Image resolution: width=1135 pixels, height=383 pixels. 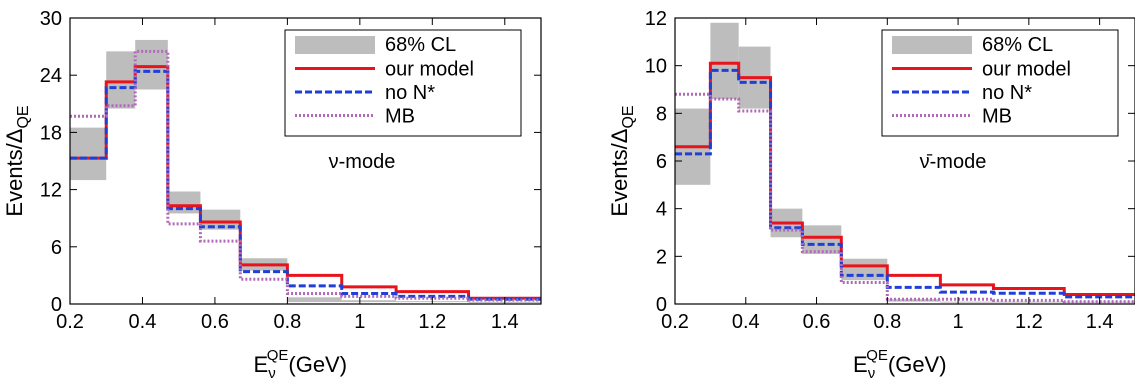 What do you see at coordinates (661, 257) in the screenshot?
I see `y-tick-label: 2` at bounding box center [661, 257].